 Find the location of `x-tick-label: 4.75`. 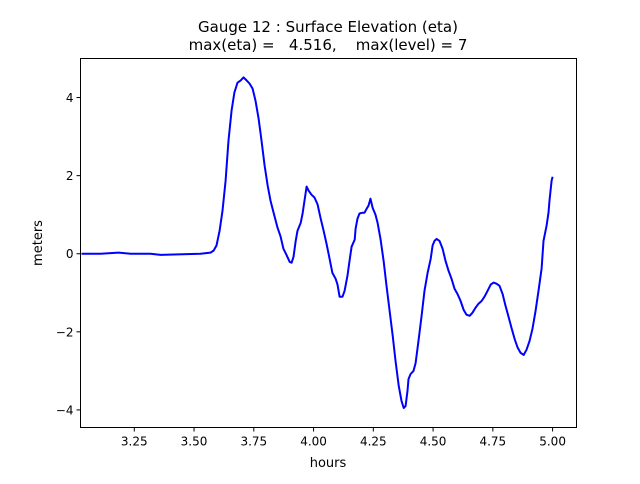

x-tick-label: 4.75 is located at coordinates (492, 442).